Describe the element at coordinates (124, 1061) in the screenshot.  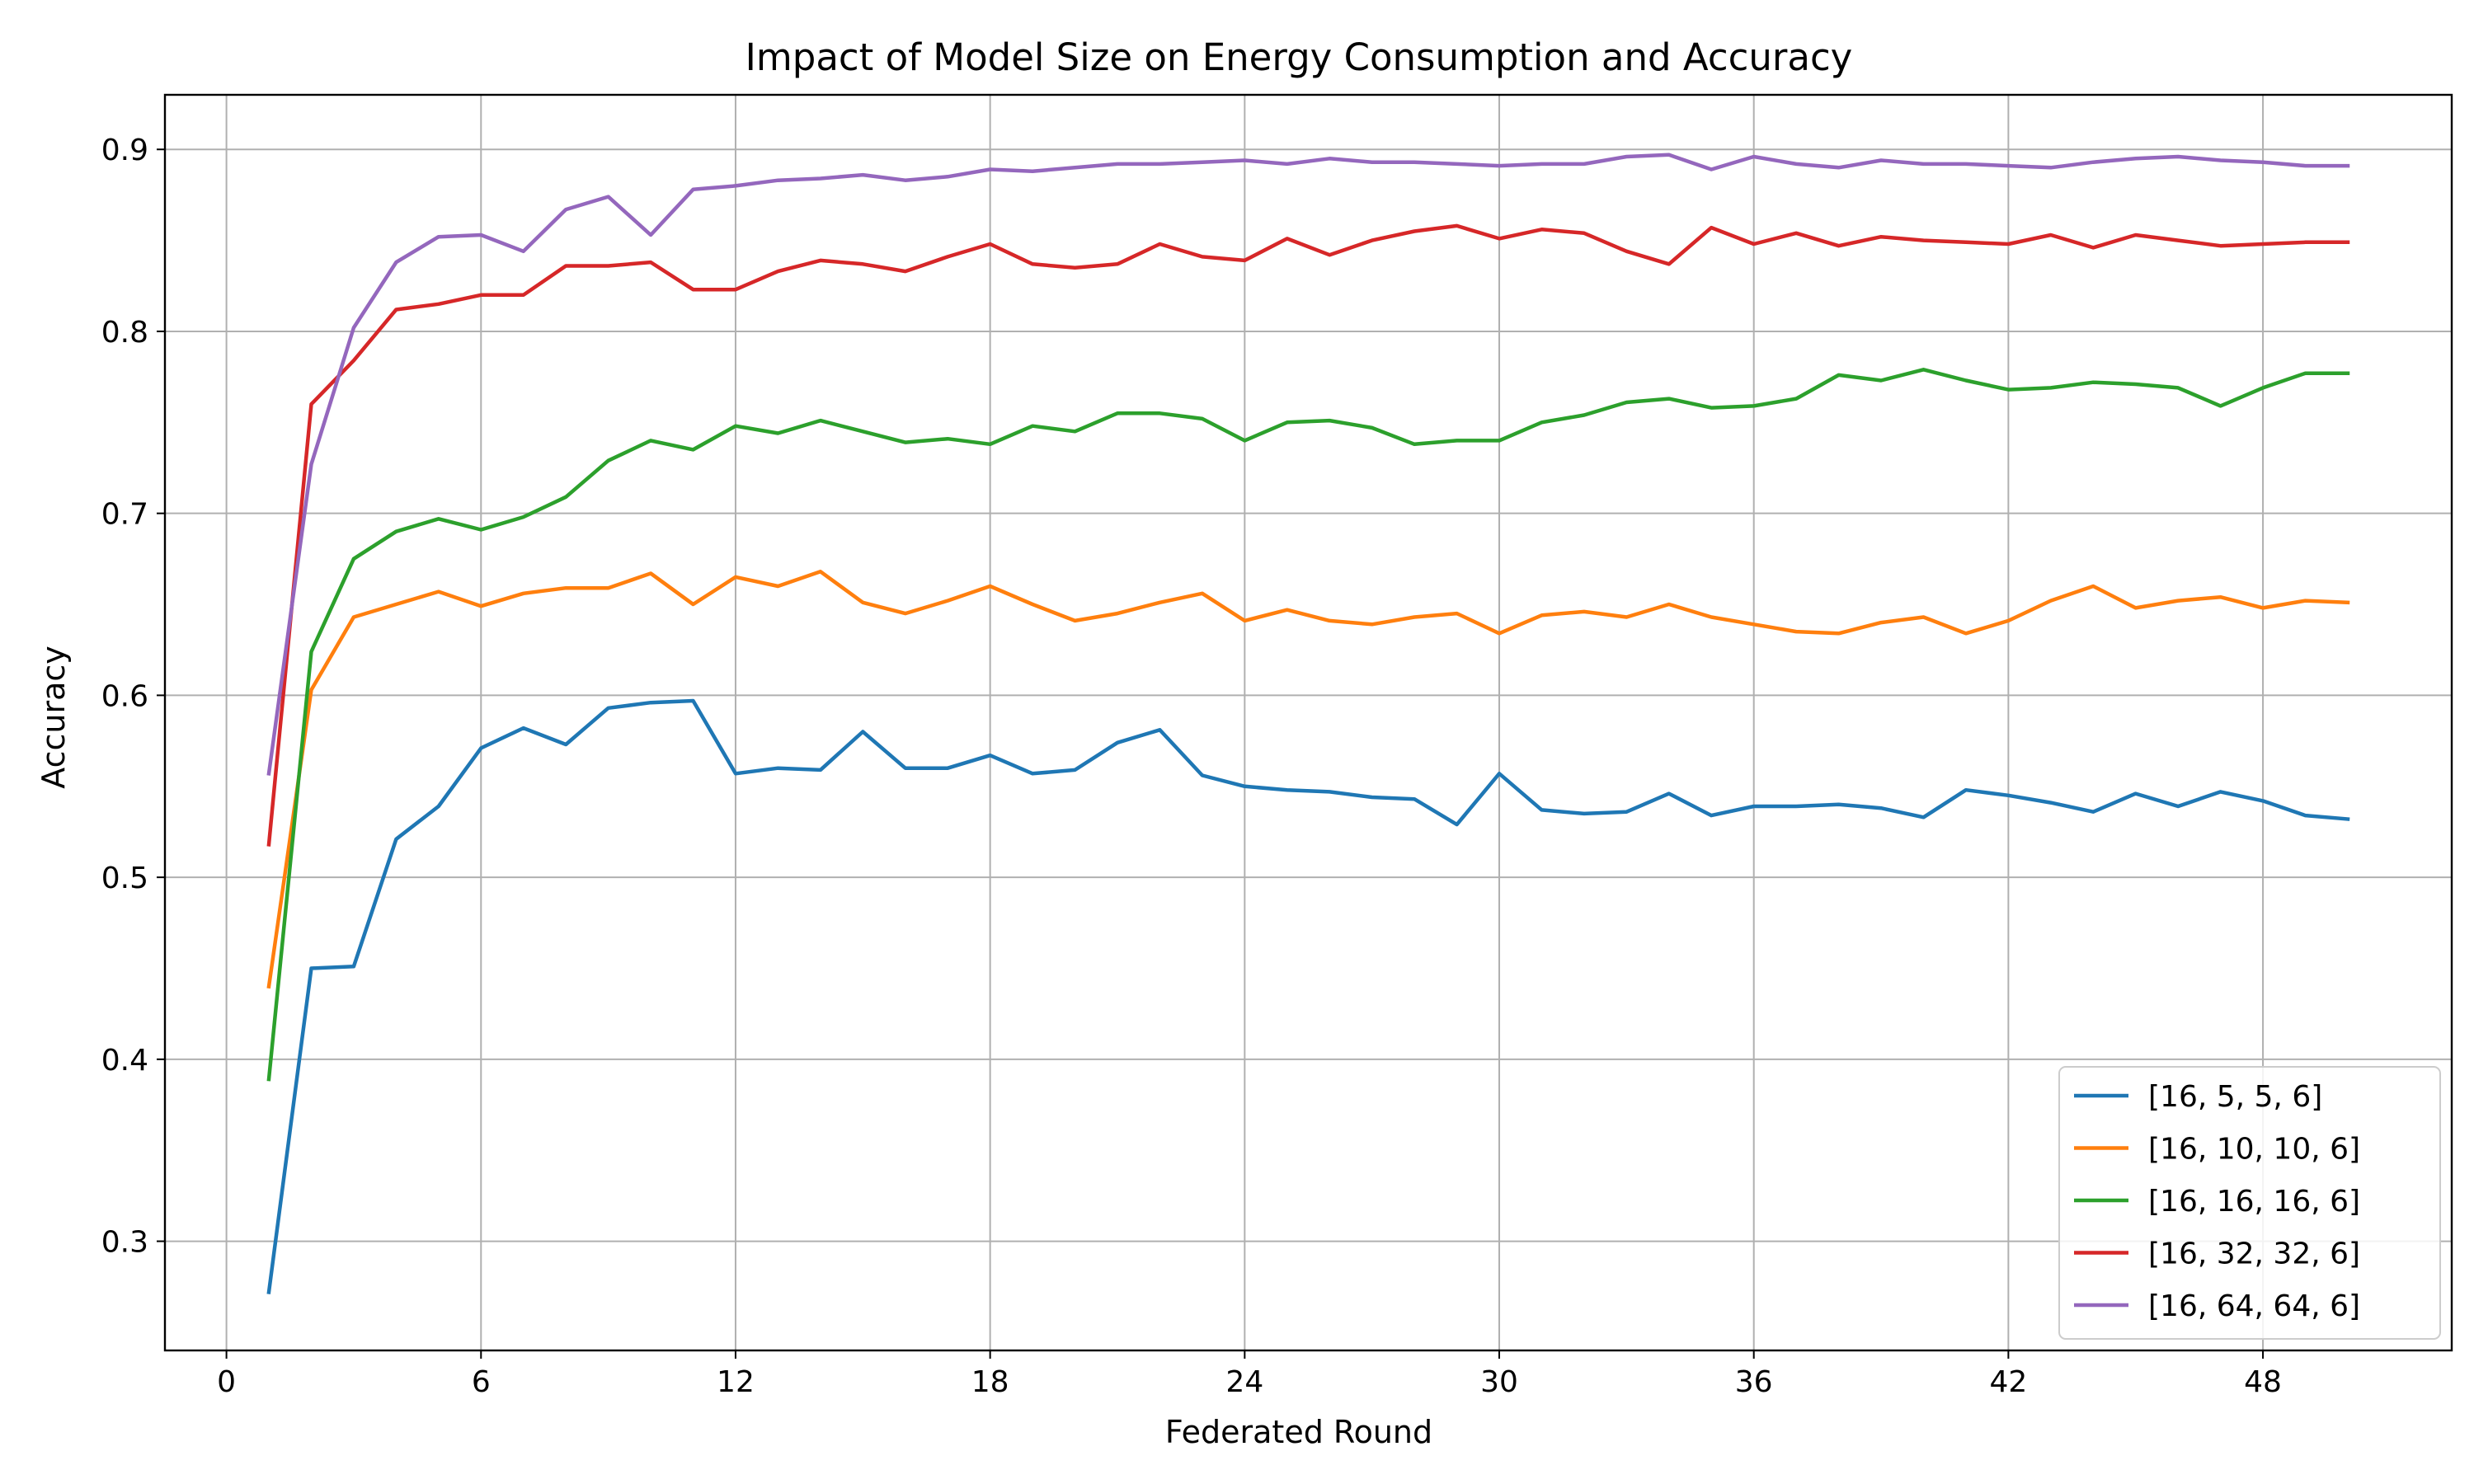
I see `y-tick-label: 0.4` at that location.